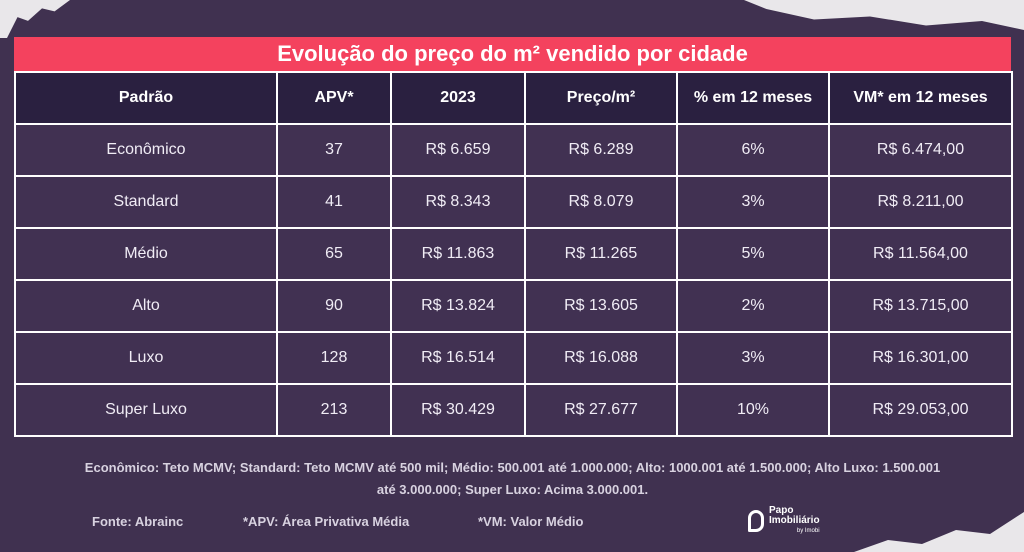  Describe the element at coordinates (753, 98) in the screenshot. I see `header-percent-12-meses: % em 12 meses` at that location.